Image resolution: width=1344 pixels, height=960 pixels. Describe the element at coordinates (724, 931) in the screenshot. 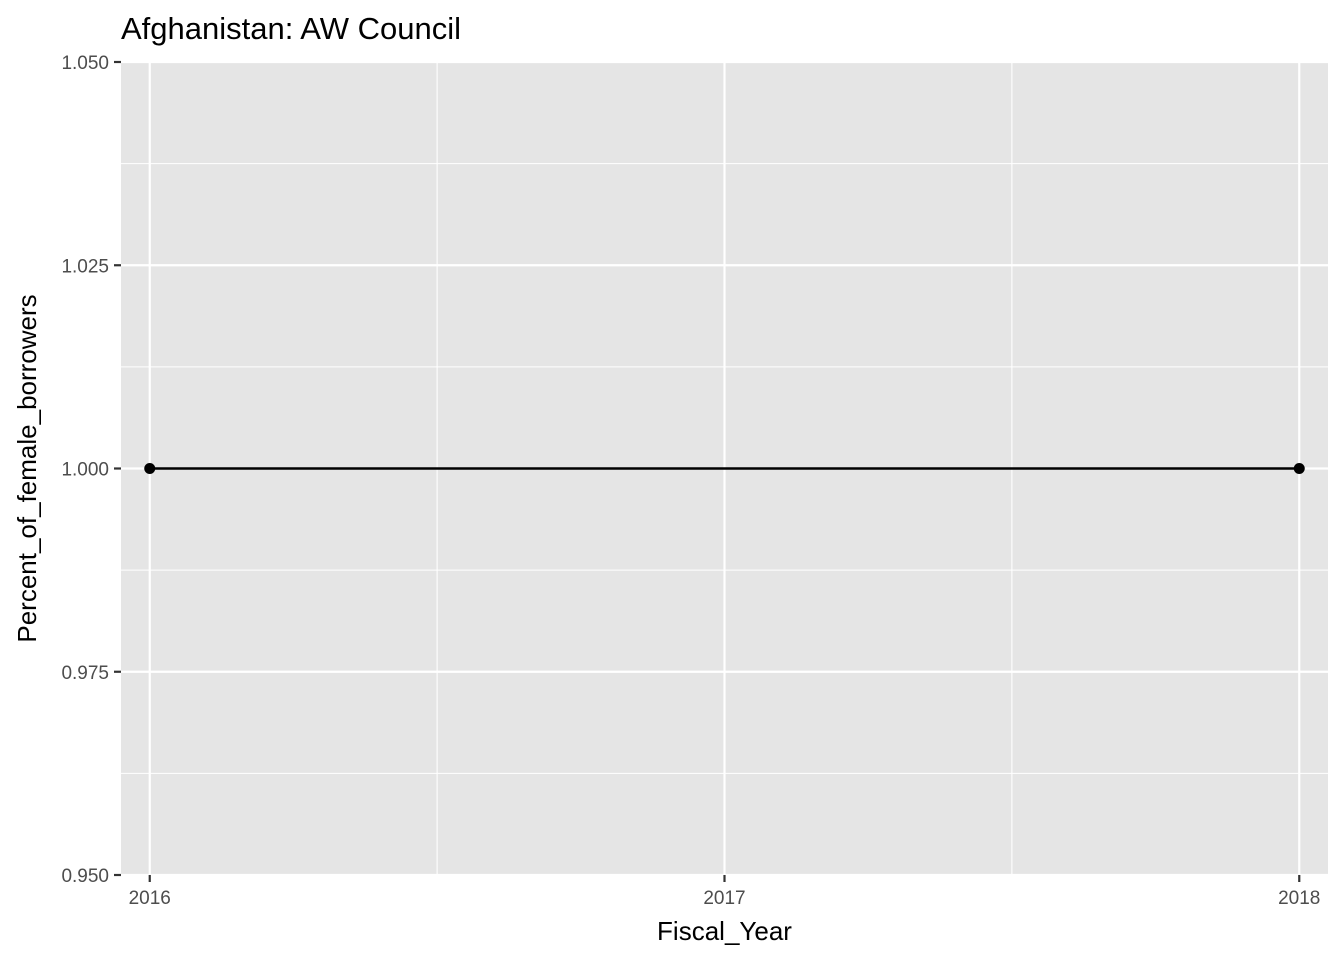

I see `x-axis-title: Fiscal_Year` at that location.